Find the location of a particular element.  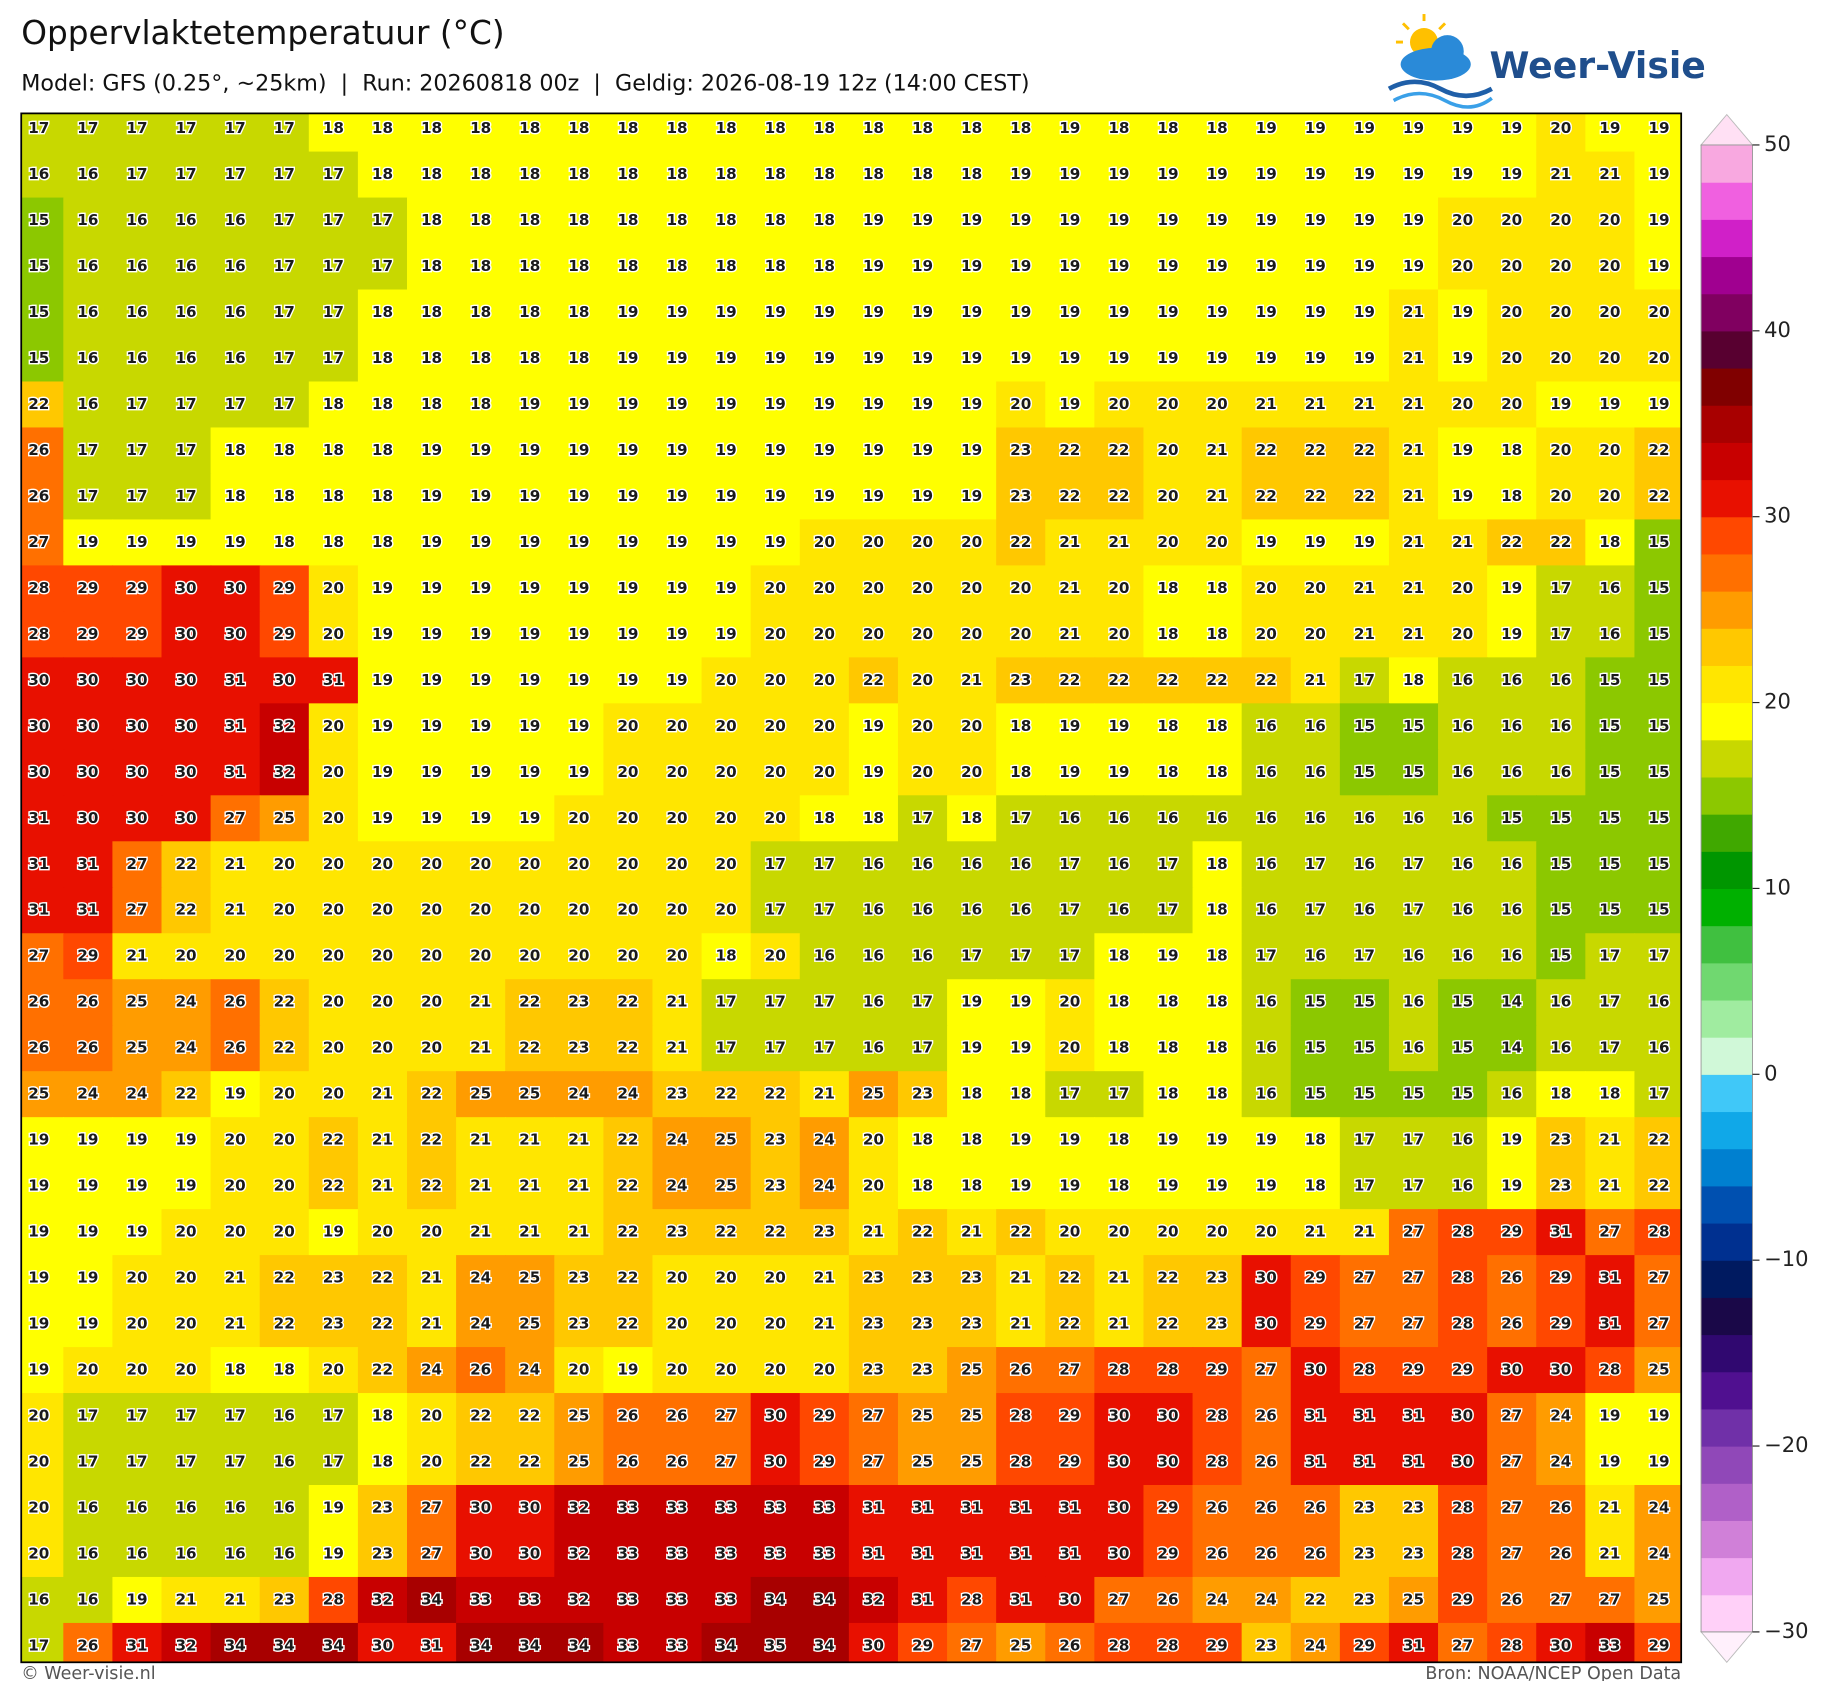

temp-label: 15 is located at coordinates (1609, 726).